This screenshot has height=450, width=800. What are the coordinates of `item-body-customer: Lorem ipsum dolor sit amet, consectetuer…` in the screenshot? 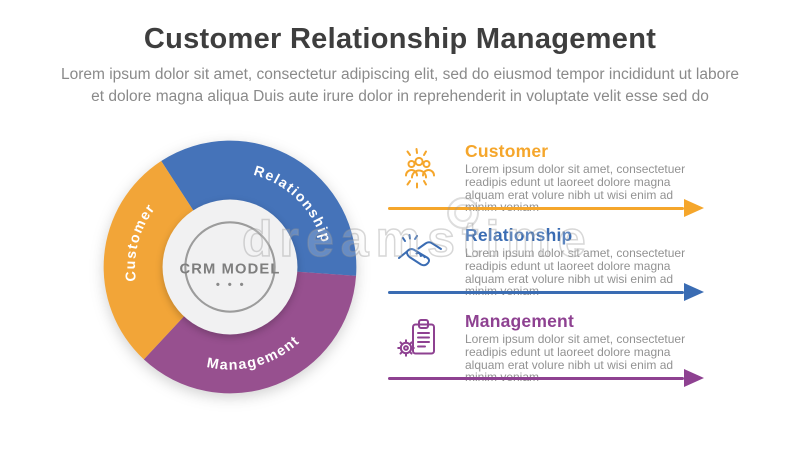 It's located at (575, 188).